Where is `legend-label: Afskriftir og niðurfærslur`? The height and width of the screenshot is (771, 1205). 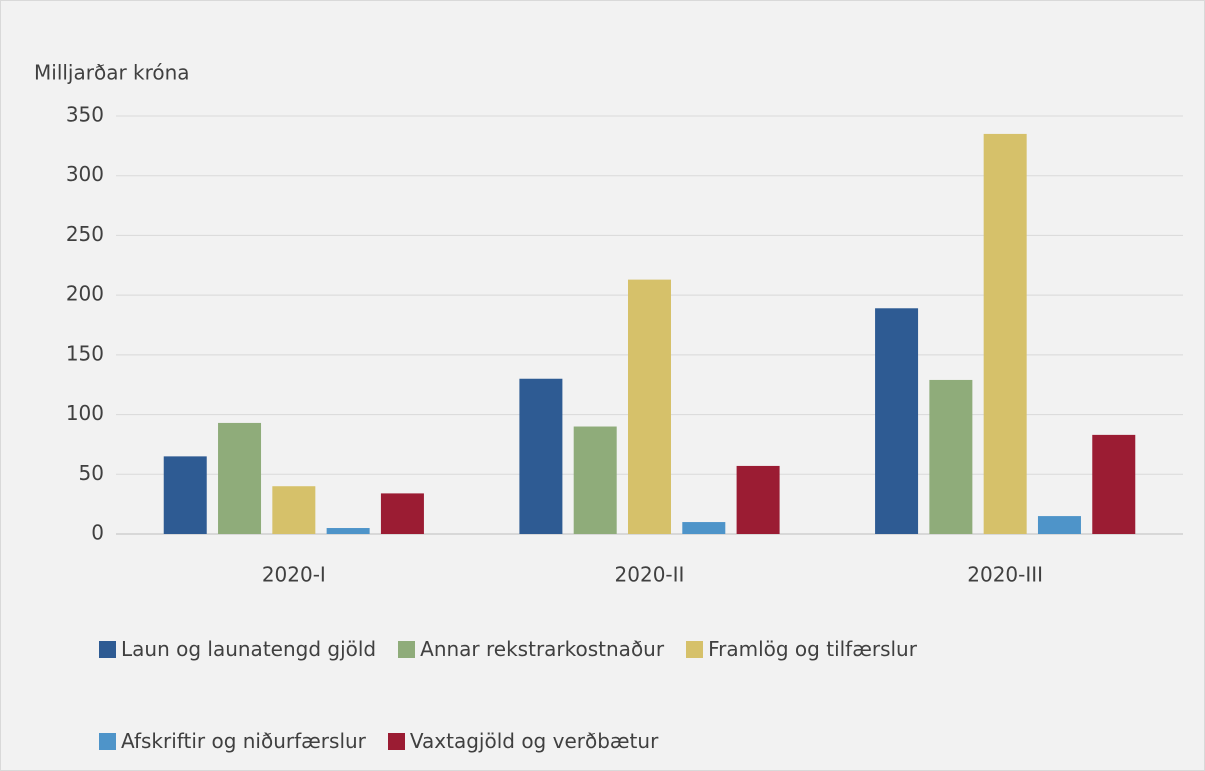 legend-label: Afskriftir og niðurfærslur is located at coordinates (243, 741).